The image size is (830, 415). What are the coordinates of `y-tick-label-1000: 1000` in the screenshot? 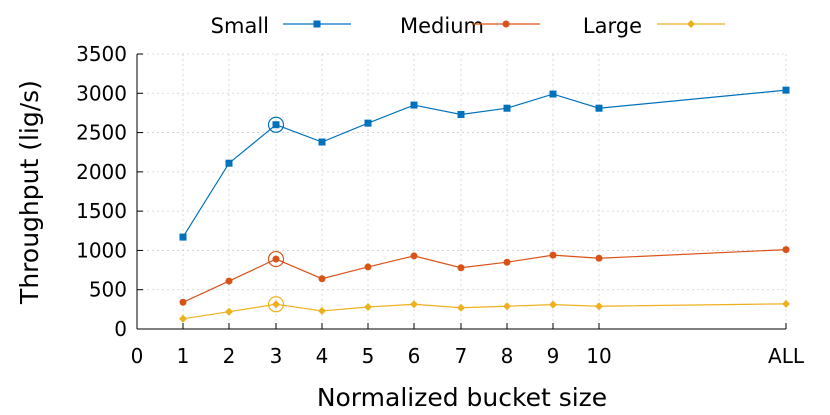 It's located at (101, 250).